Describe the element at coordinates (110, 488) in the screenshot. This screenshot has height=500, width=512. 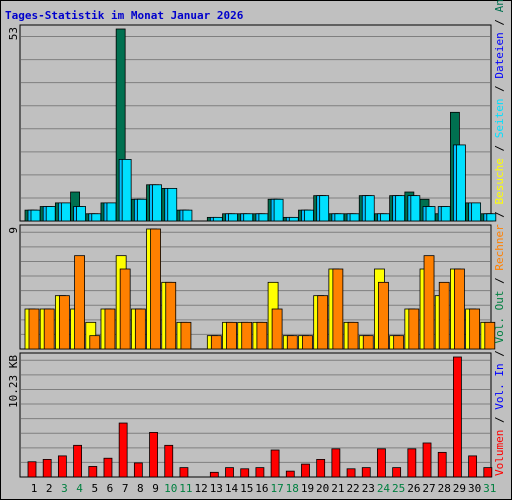
I see `x-tick-label: 6` at that location.